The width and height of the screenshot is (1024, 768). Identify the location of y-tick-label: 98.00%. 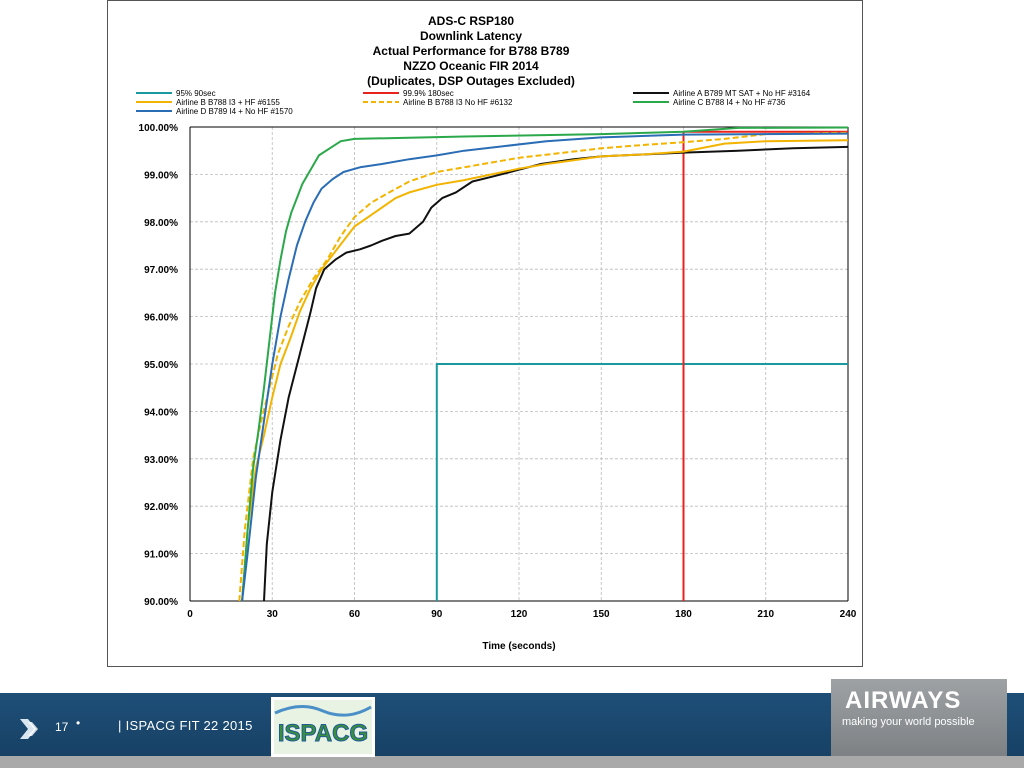
(161, 223).